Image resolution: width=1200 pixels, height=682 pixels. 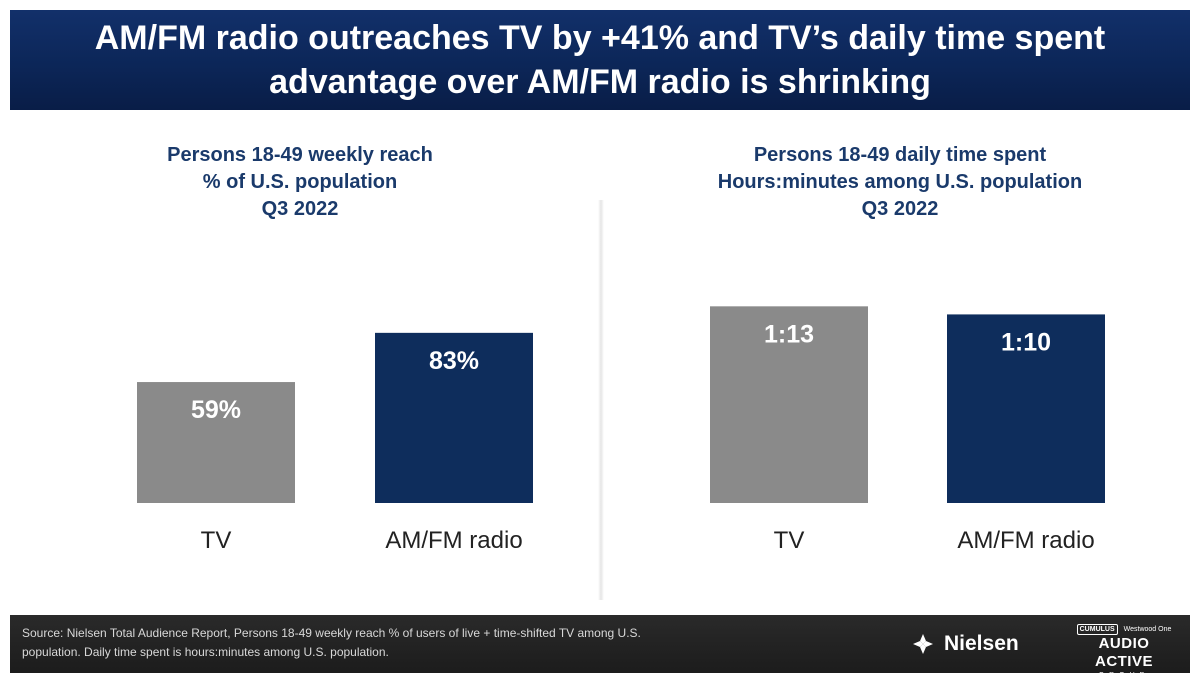 I want to click on reach-value-label-am-fm-radio: 83%, so click(x=454, y=361).